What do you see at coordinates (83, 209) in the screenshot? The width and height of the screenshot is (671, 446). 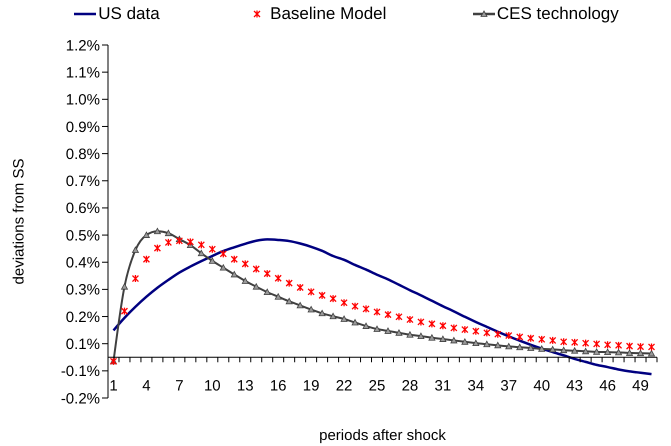 I see `y-tick-label: 0.6%` at bounding box center [83, 209].